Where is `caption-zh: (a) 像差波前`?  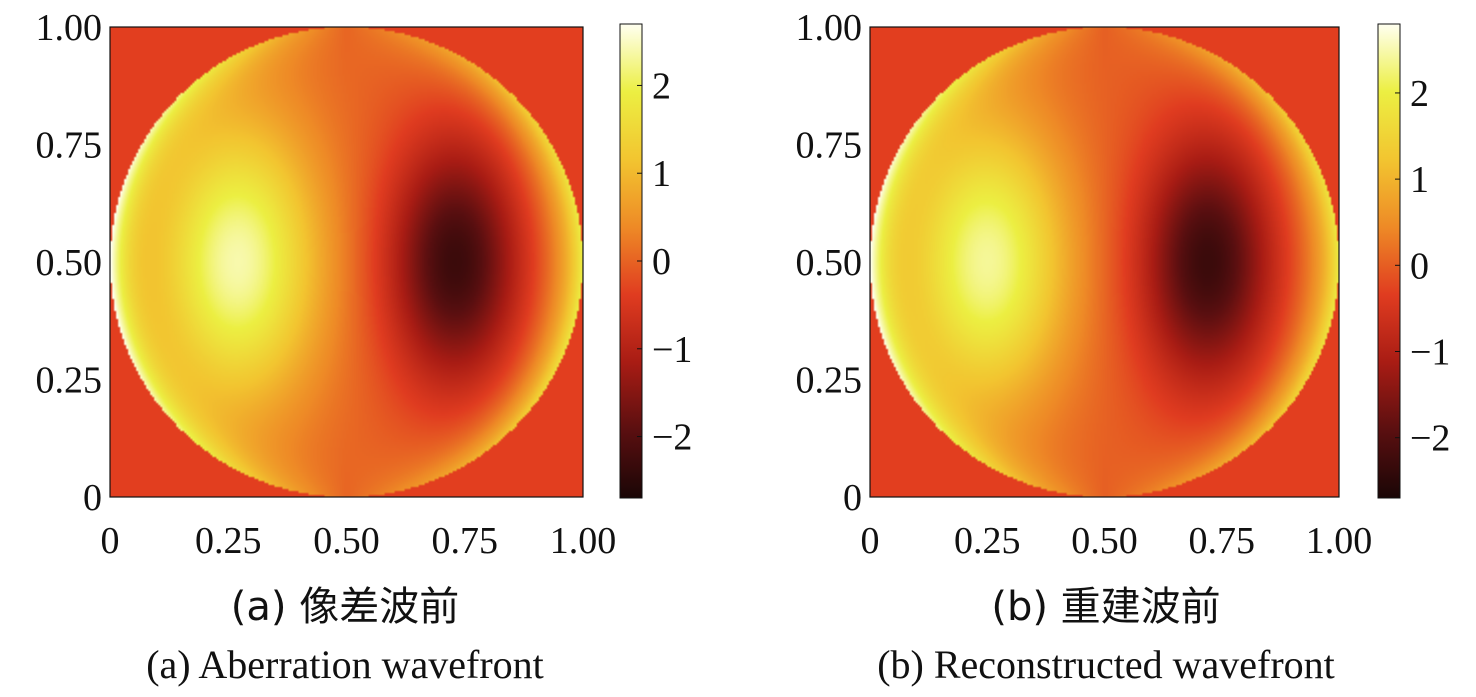 caption-zh: (a) 像差波前 is located at coordinates (345, 607).